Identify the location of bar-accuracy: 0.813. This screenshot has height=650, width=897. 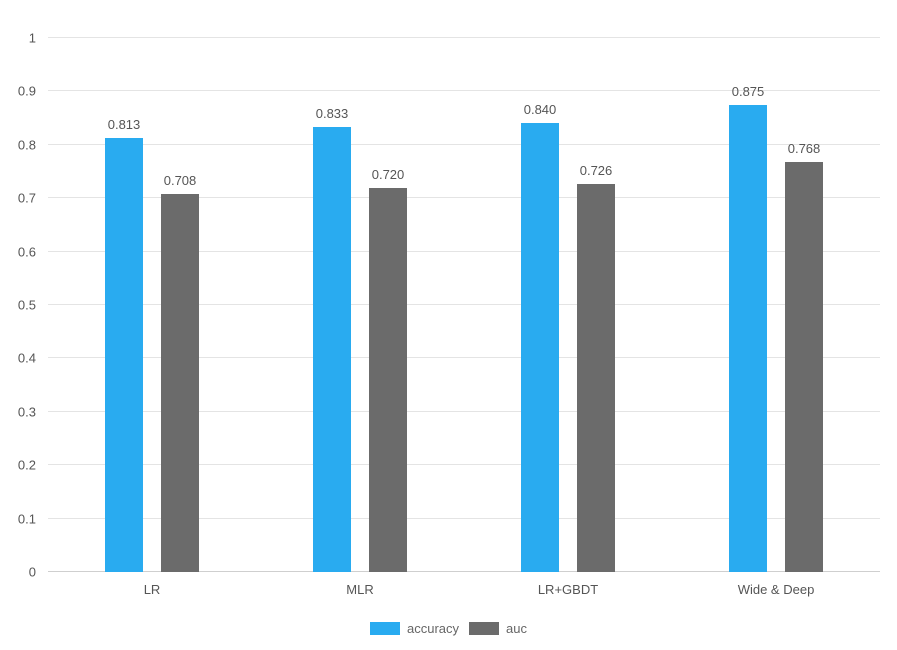
(124, 344).